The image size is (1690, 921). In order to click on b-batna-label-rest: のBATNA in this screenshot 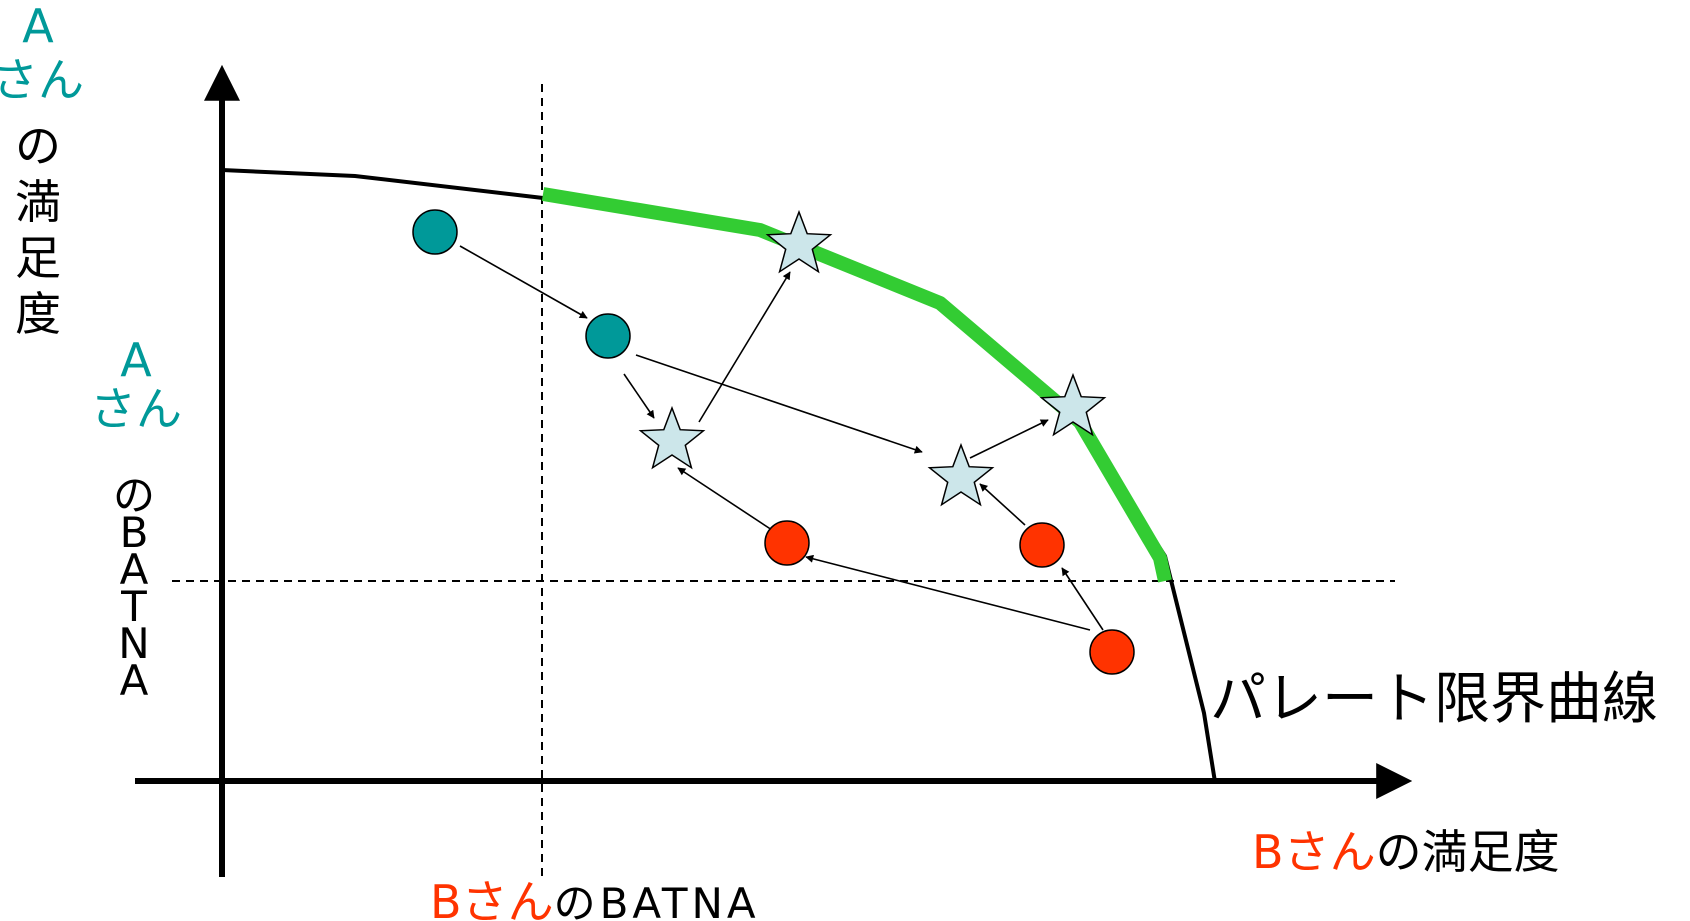, I will do `click(657, 900)`.